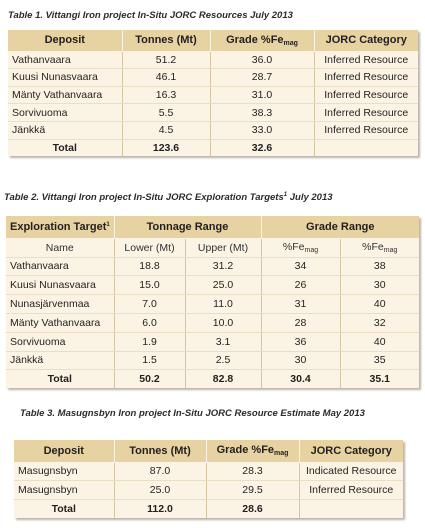  What do you see at coordinates (262, 95) in the screenshot?
I see `grade-cell: 31.0` at bounding box center [262, 95].